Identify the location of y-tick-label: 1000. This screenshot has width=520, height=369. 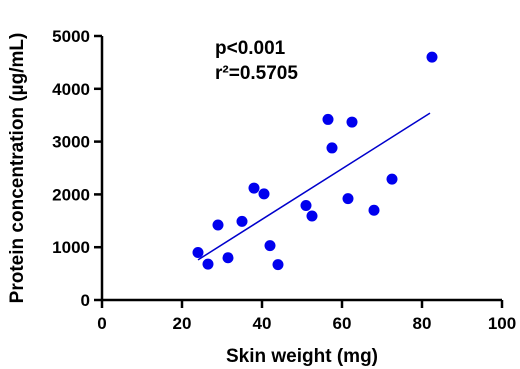
(71, 247).